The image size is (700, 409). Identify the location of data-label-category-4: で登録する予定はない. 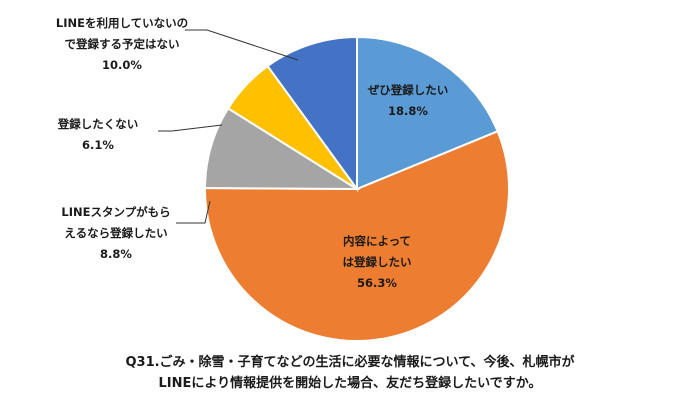
(122, 44).